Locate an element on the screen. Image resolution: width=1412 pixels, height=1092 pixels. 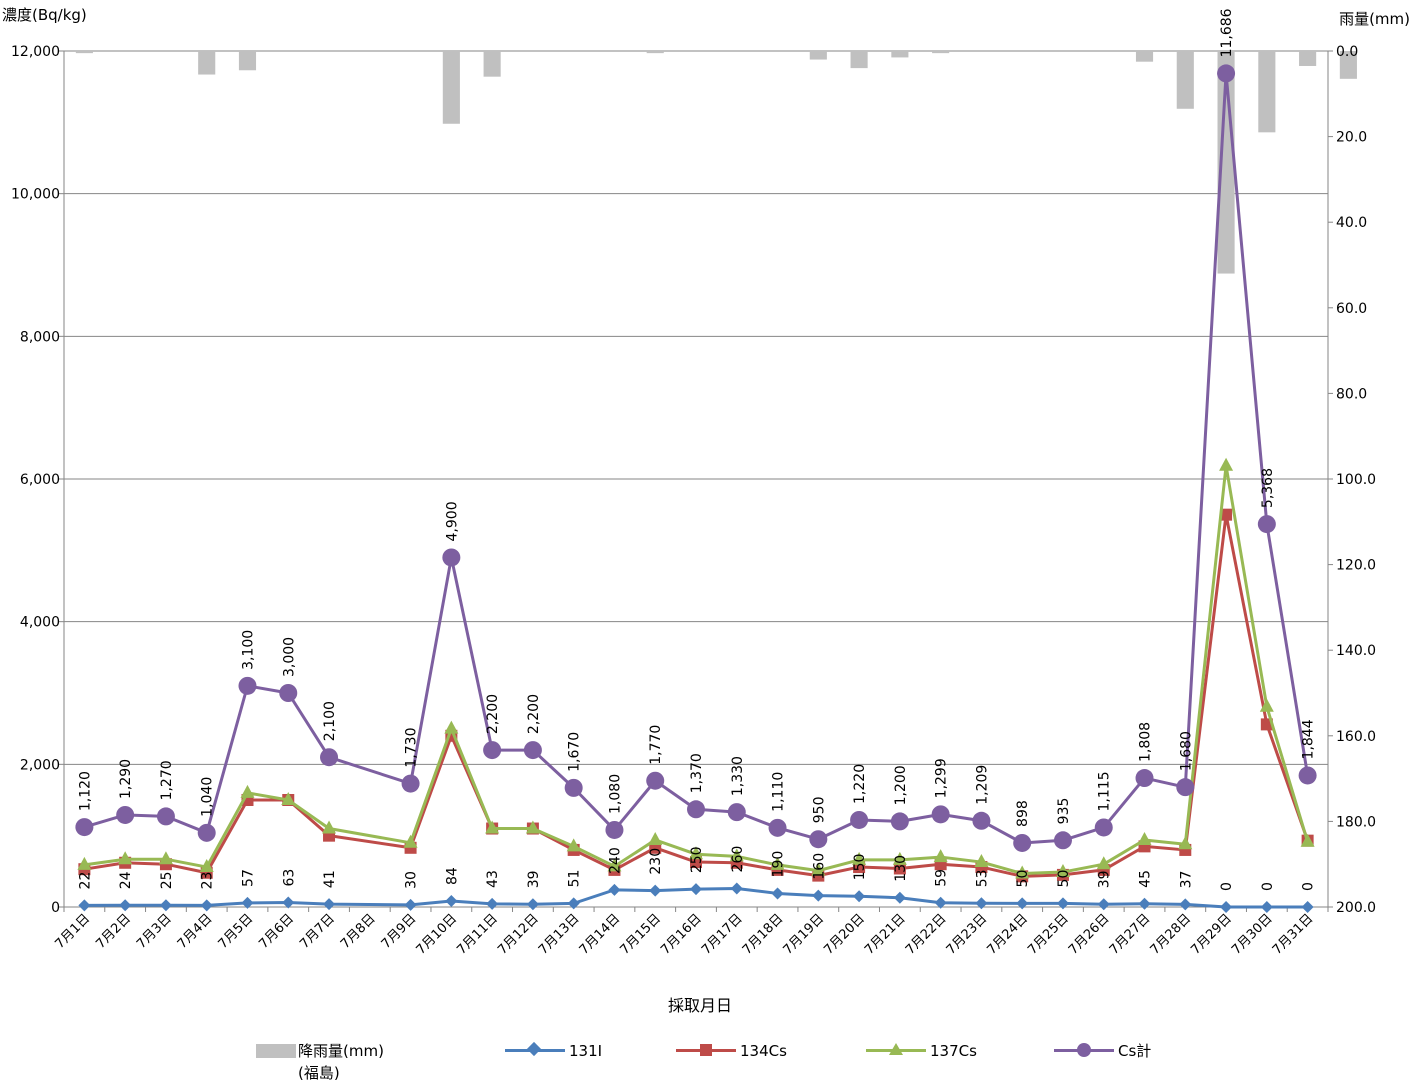
data-label: 22 is located at coordinates (85, 881).